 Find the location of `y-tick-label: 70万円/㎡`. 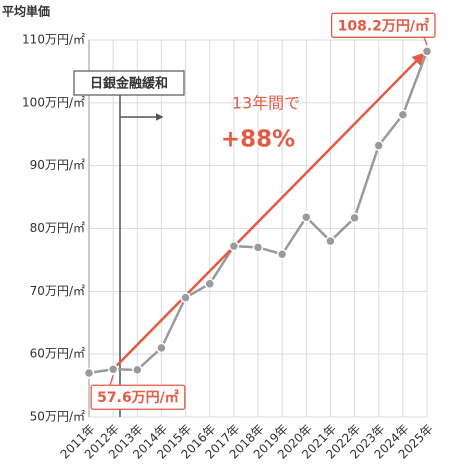

y-tick-label: 70万円/㎡ is located at coordinates (57, 291).